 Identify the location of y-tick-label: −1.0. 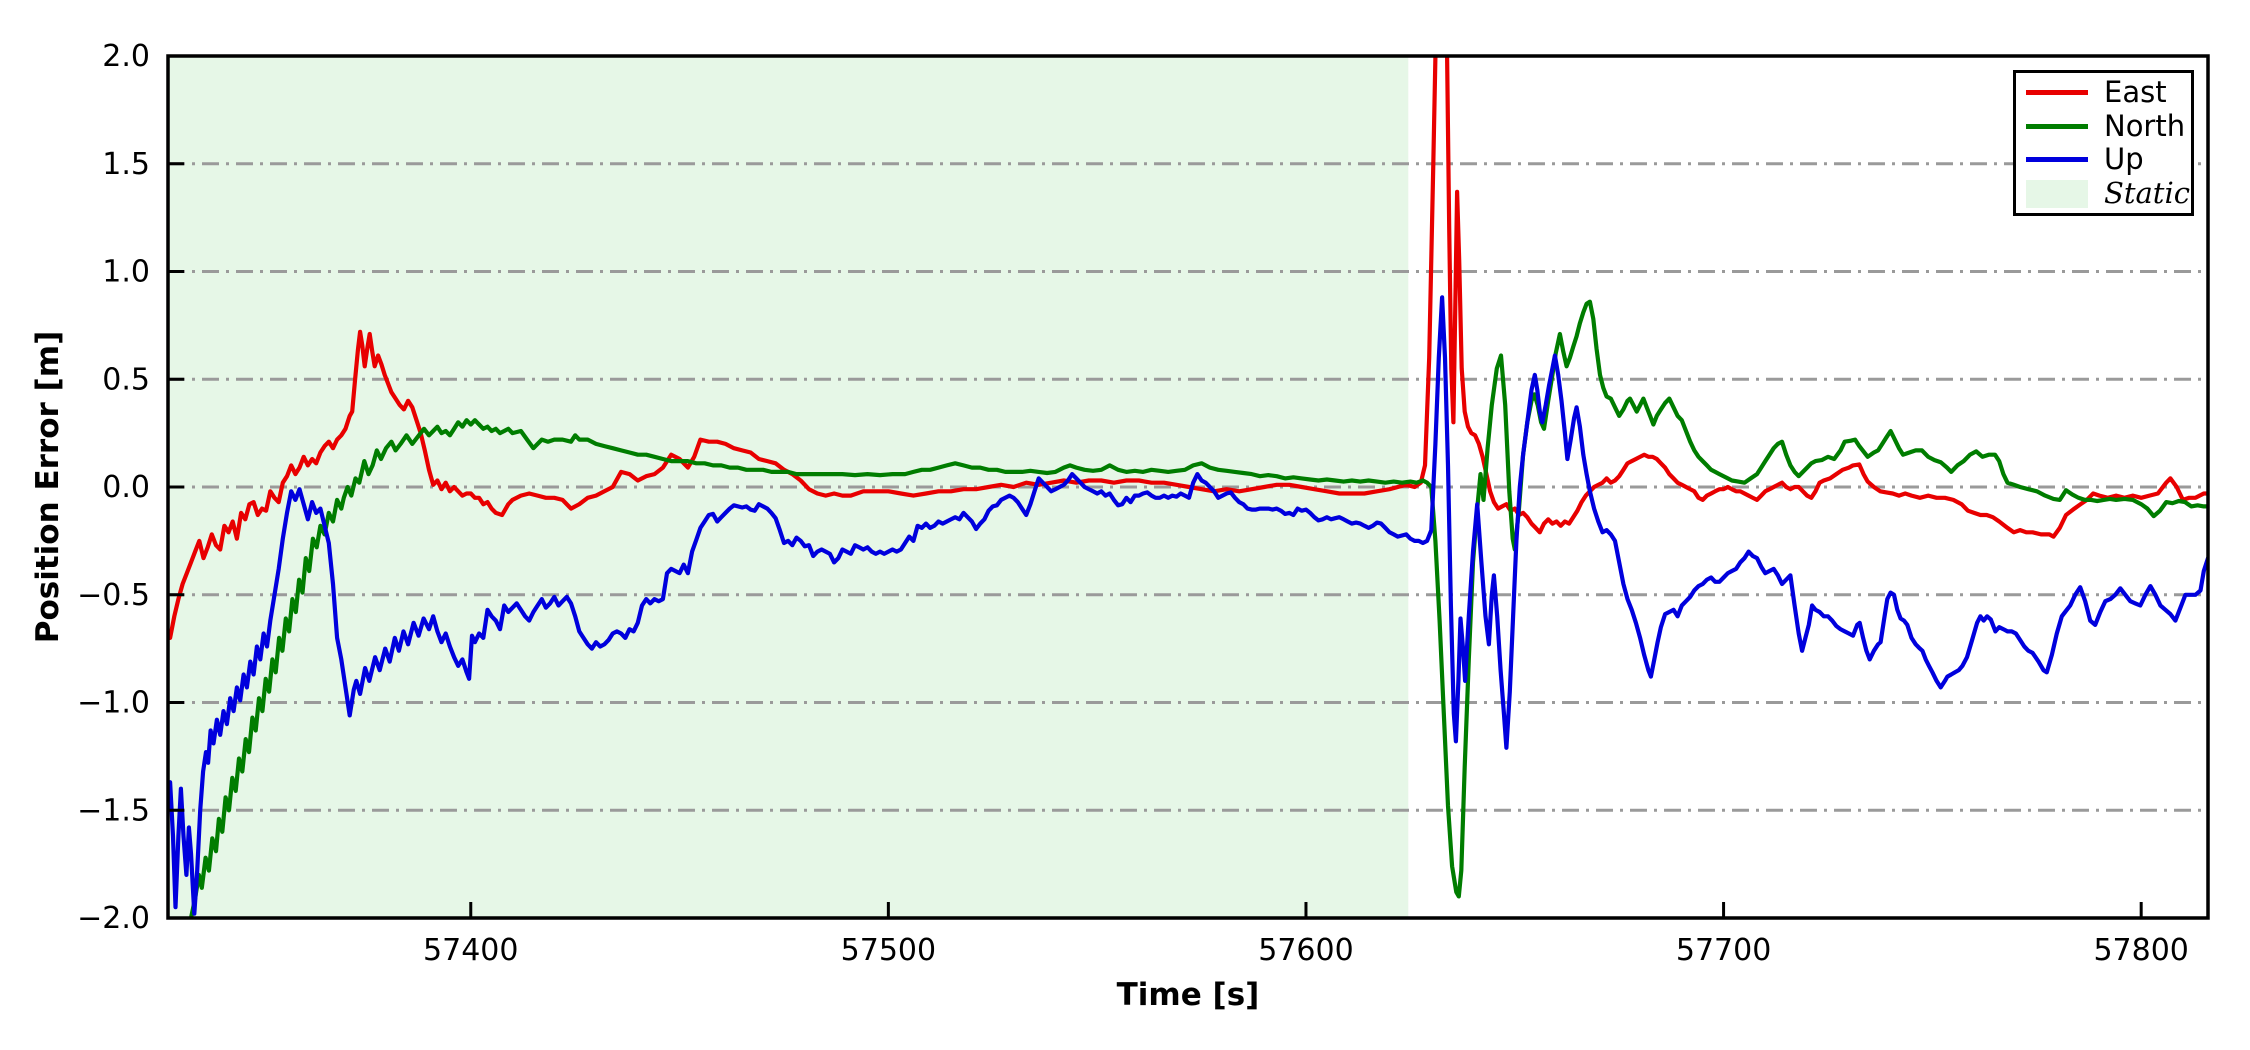
(113, 703).